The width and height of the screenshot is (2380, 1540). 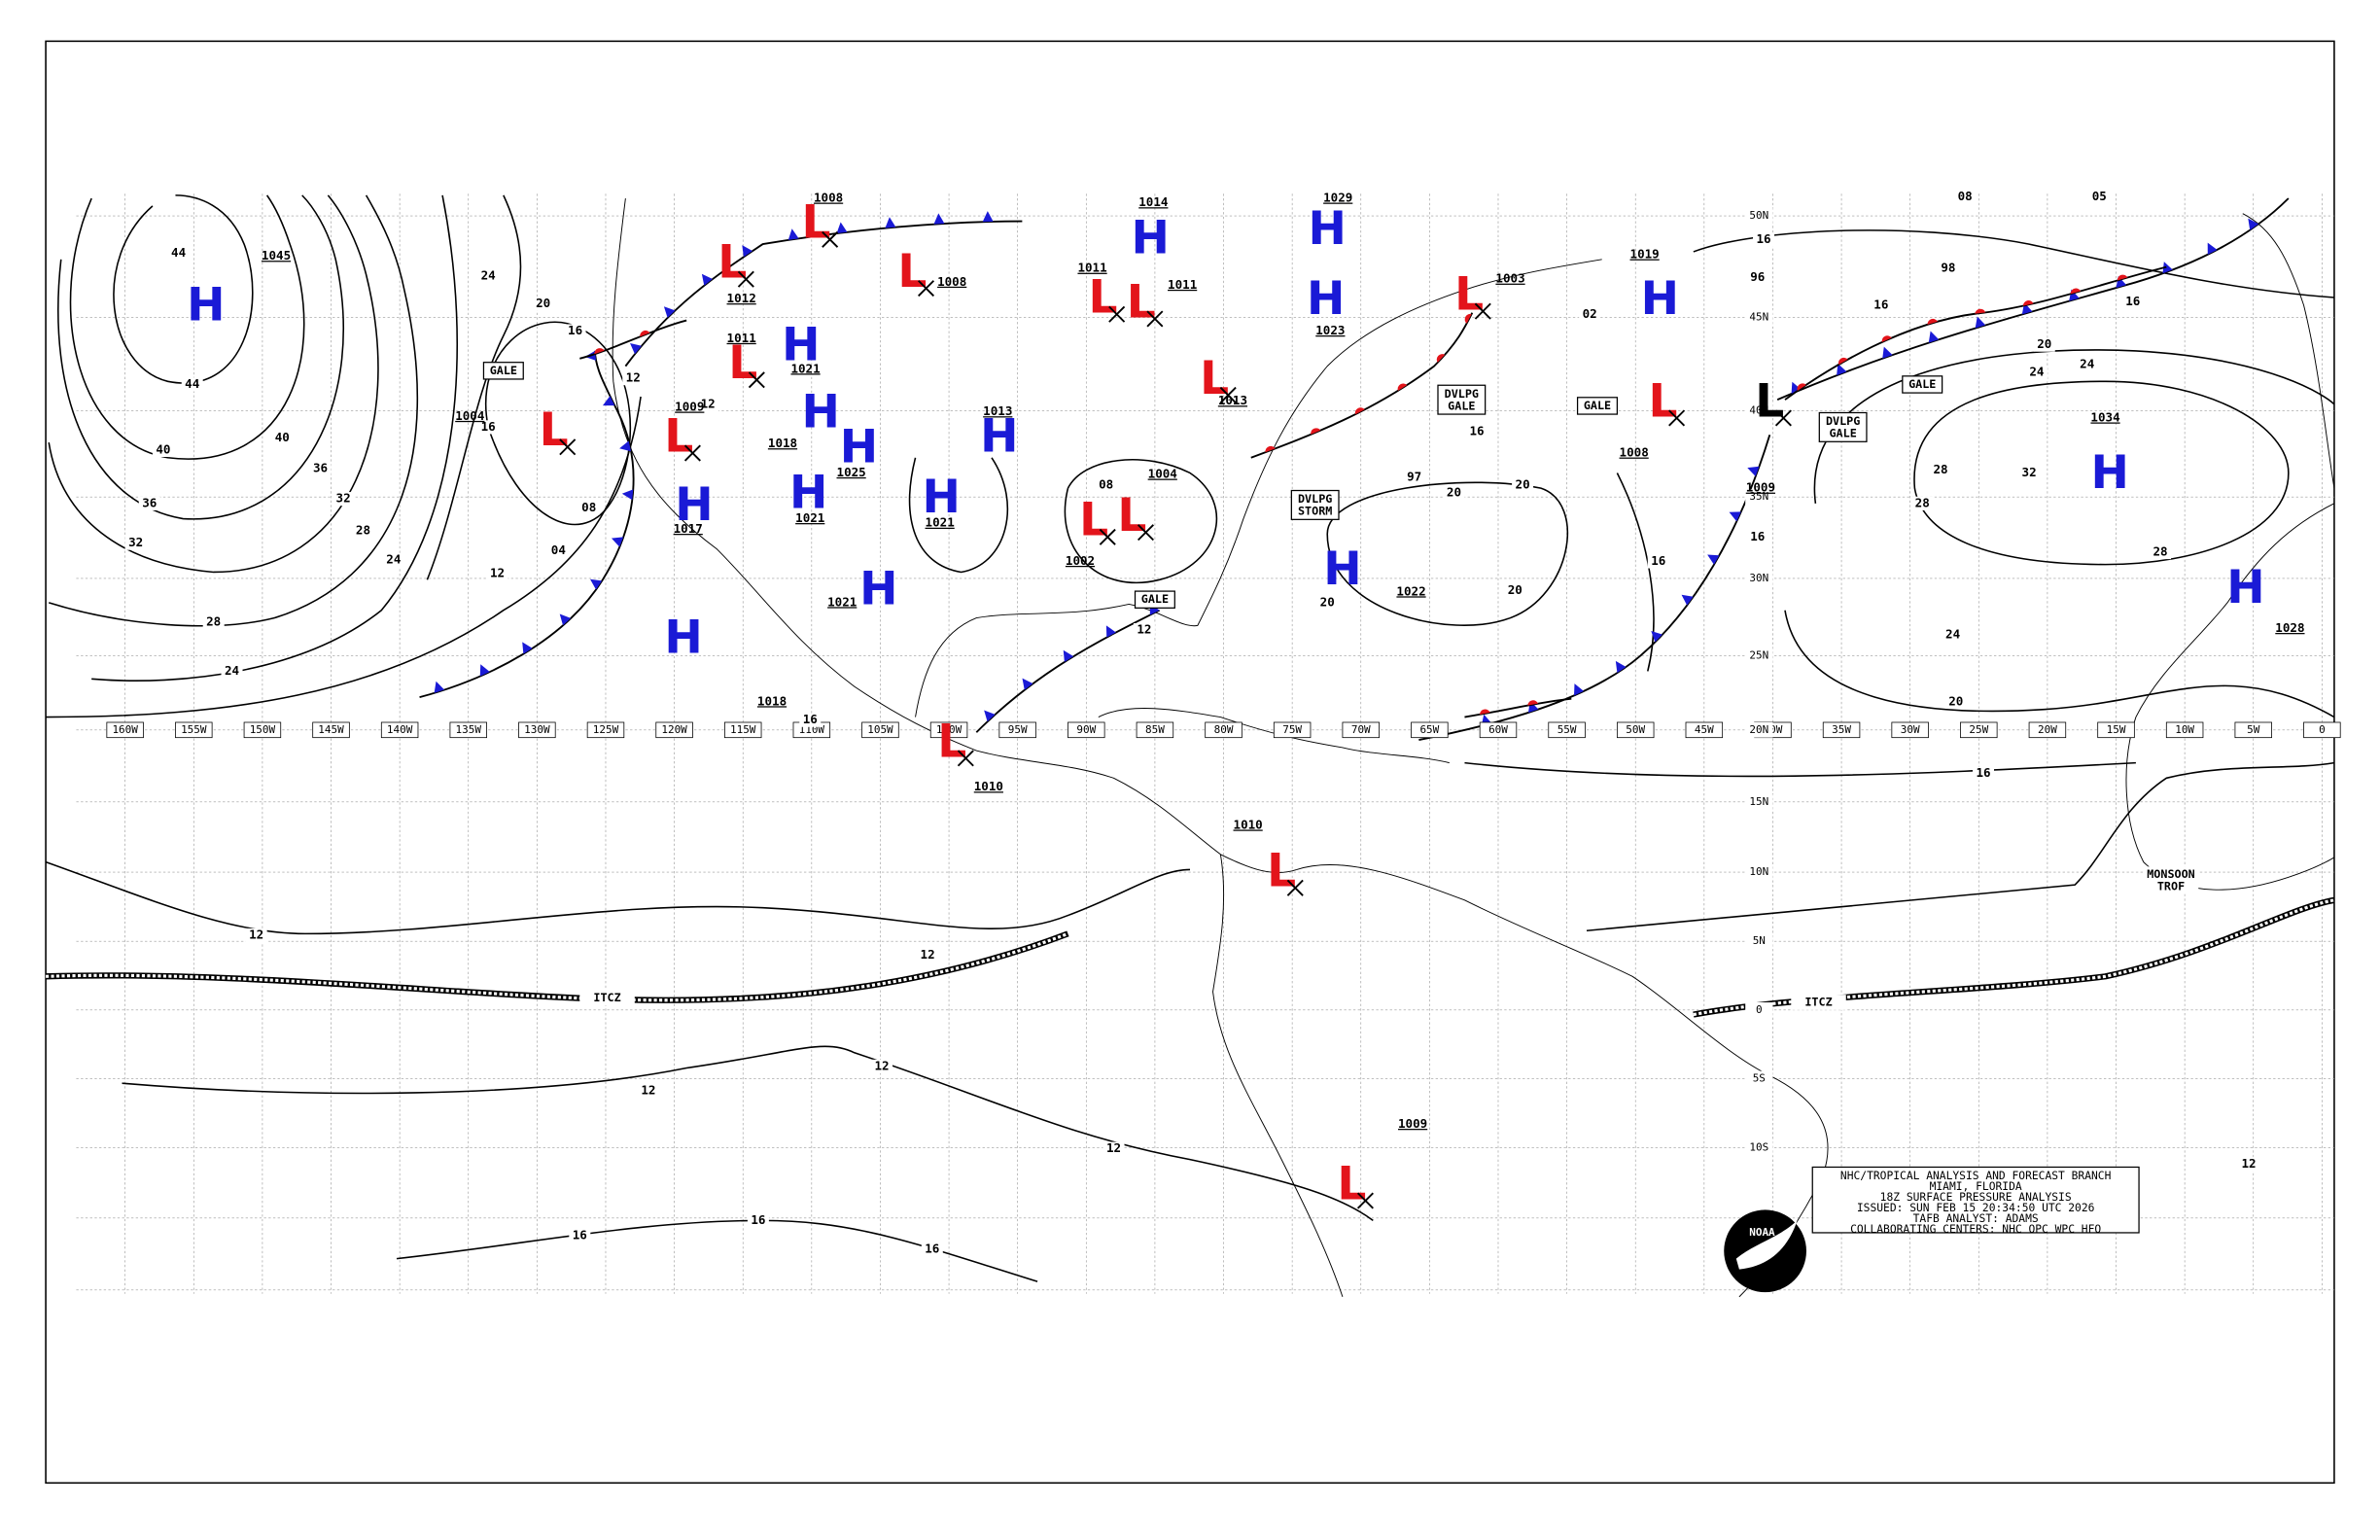 What do you see at coordinates (527, 524) in the screenshot?
I see `cold-front` at bounding box center [527, 524].